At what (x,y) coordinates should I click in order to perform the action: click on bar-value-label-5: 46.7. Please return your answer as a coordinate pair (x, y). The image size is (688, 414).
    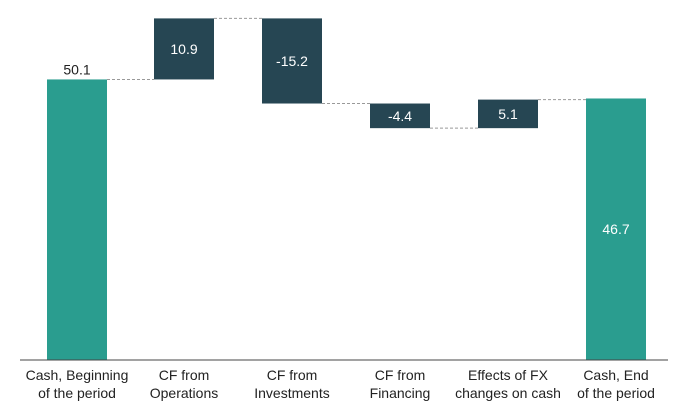
    Looking at the image, I should click on (615, 229).